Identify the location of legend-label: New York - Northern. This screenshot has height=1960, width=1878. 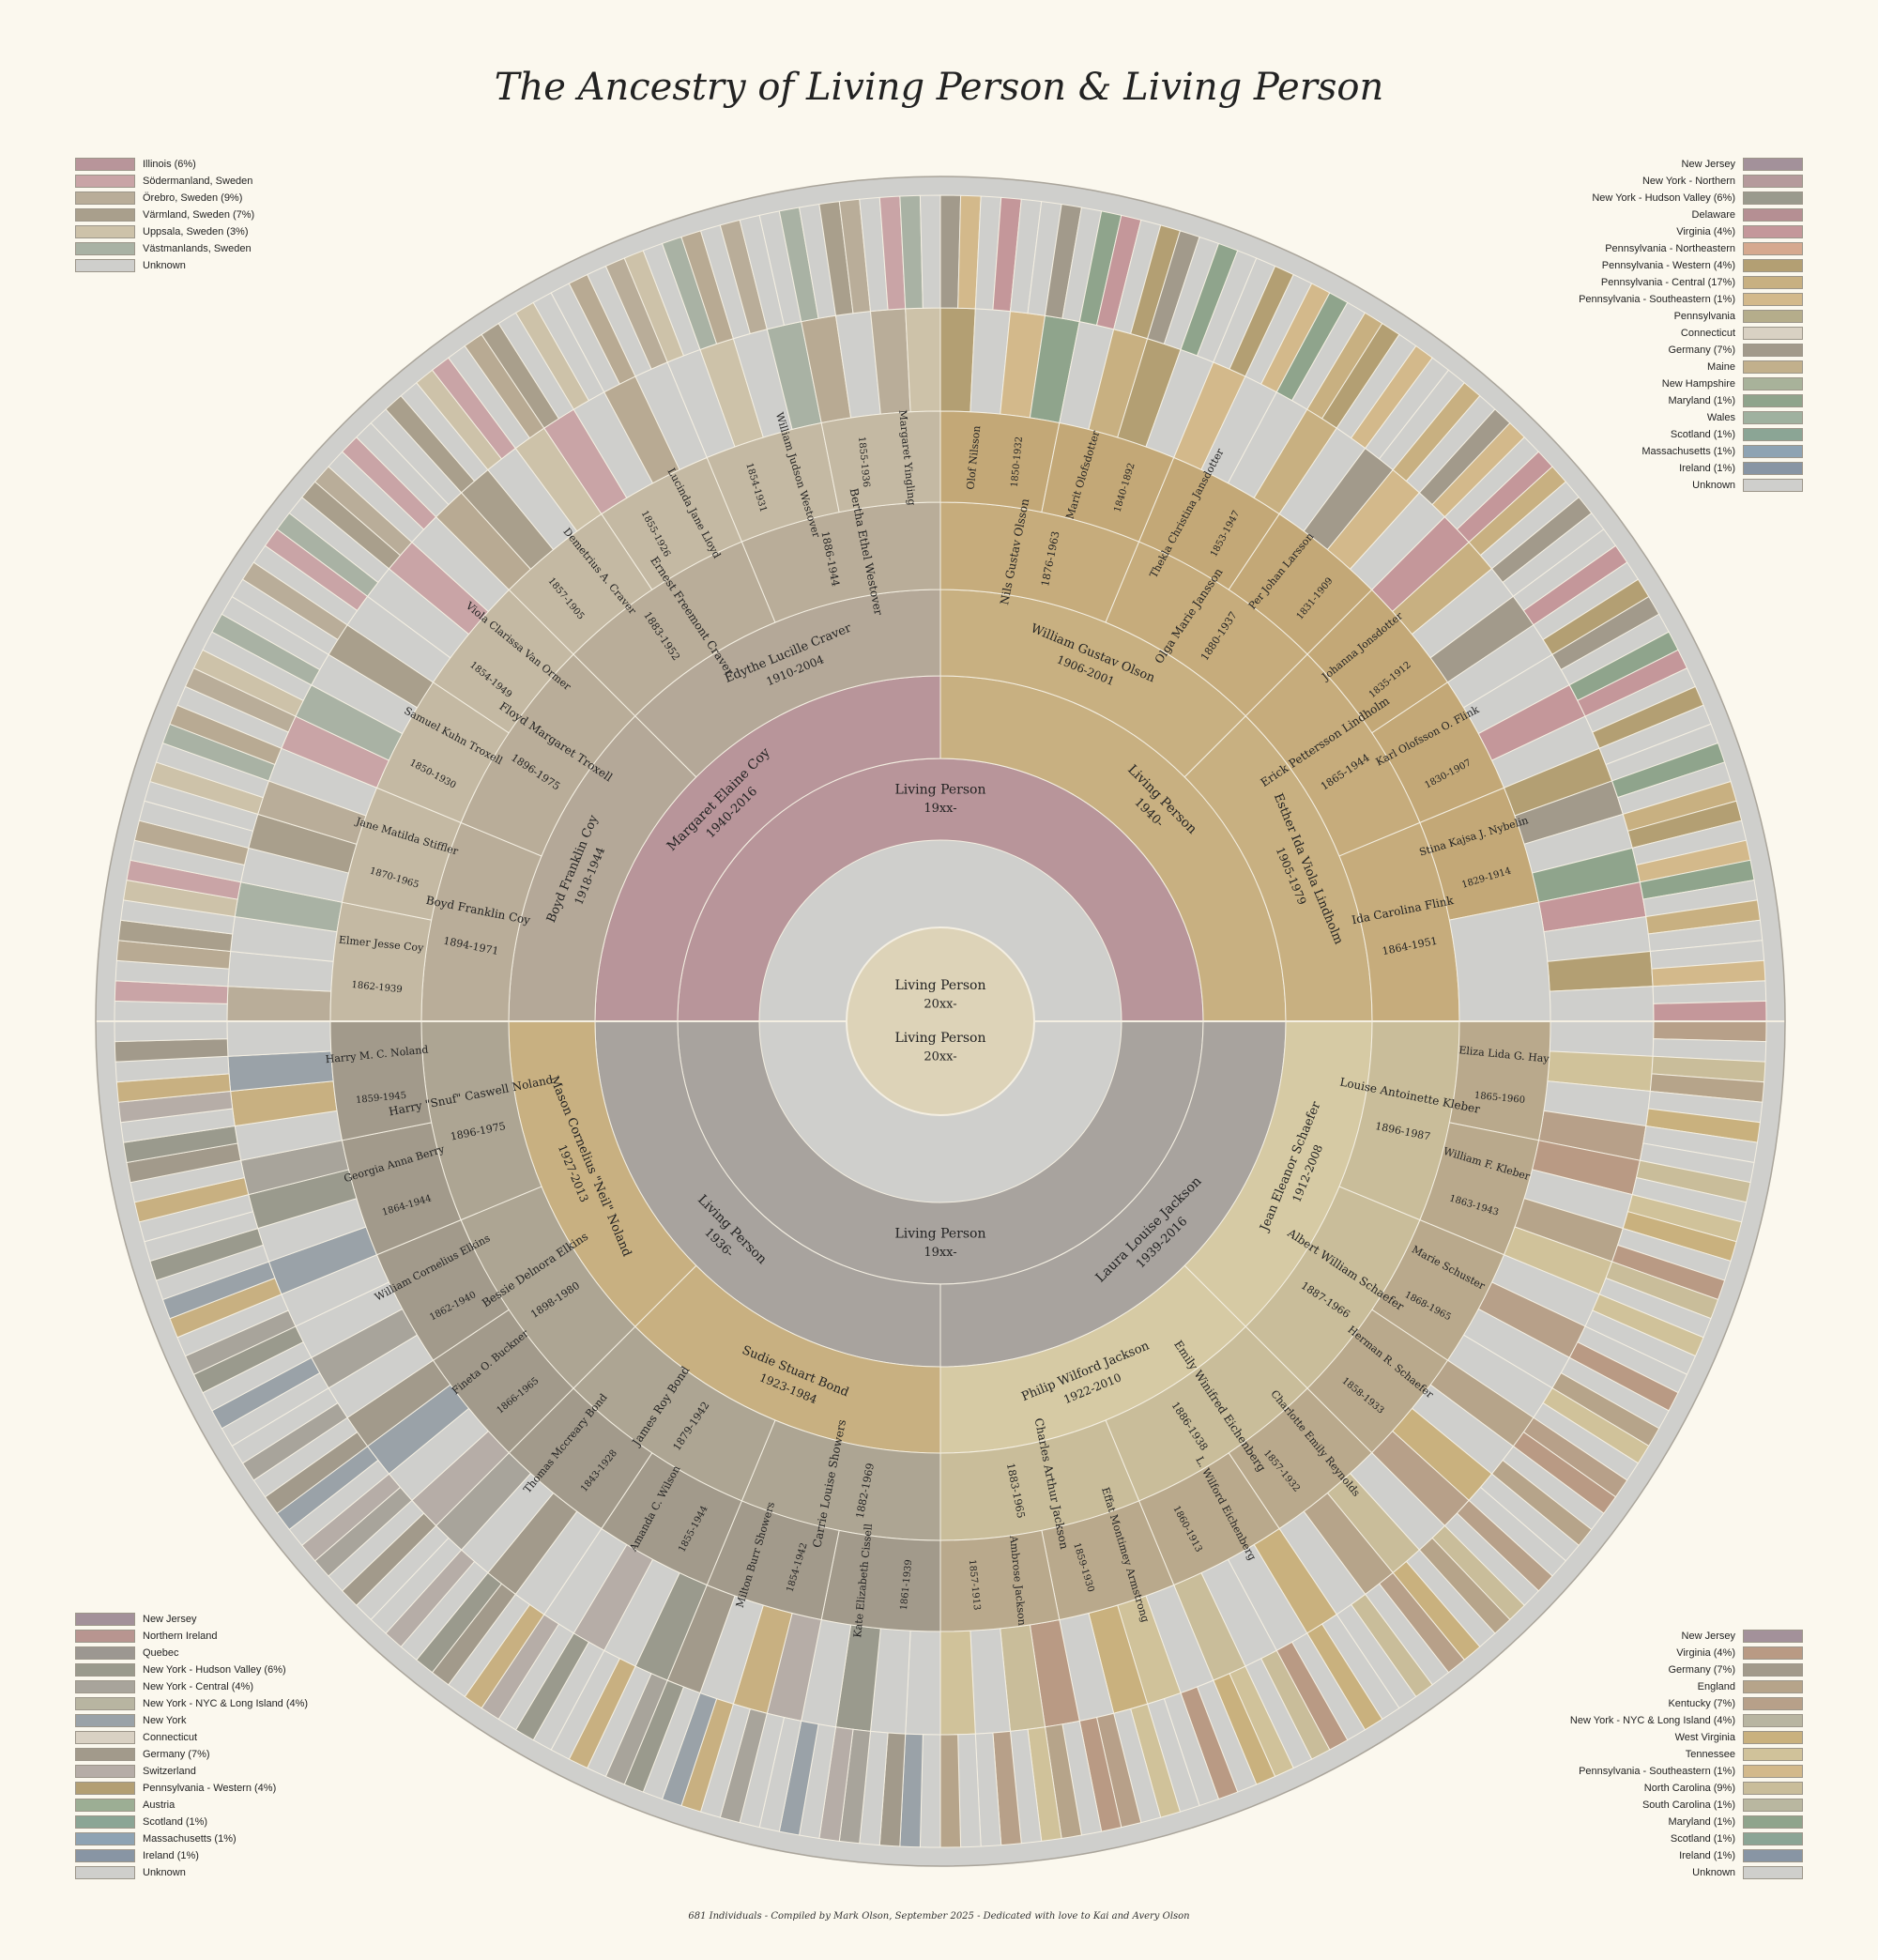
(1688, 181).